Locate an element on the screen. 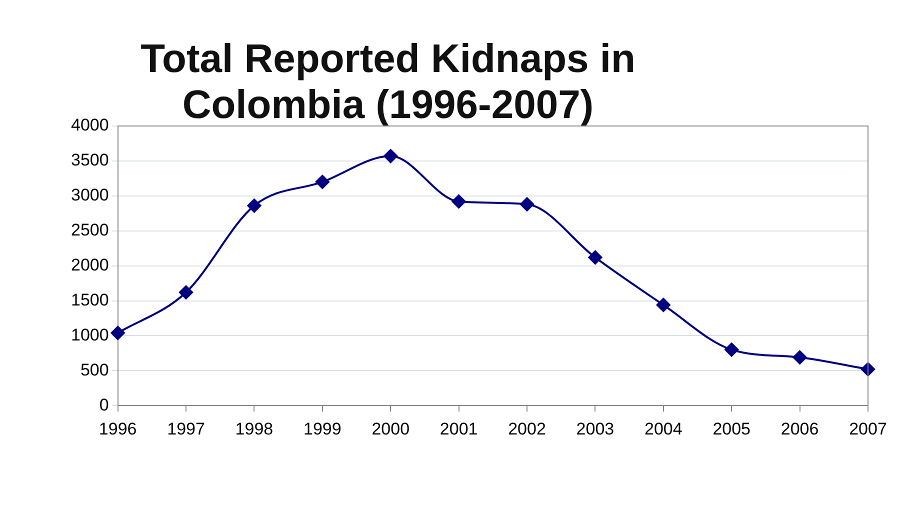 The height and width of the screenshot is (508, 908). x-tick-label: 1996 is located at coordinates (117, 428).